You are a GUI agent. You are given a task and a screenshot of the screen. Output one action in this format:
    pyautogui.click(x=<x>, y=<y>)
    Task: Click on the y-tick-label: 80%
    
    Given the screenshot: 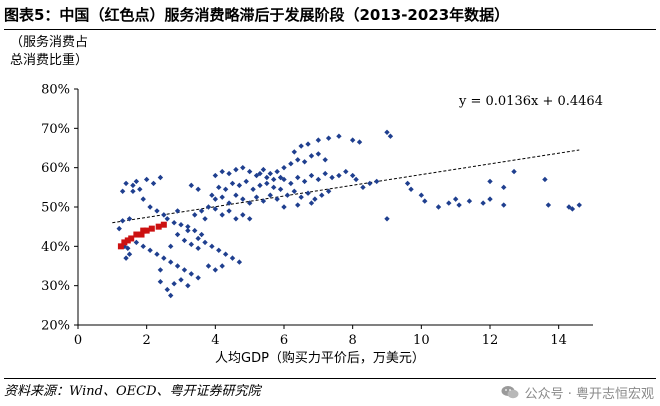 What is the action you would take?
    pyautogui.click(x=55, y=90)
    